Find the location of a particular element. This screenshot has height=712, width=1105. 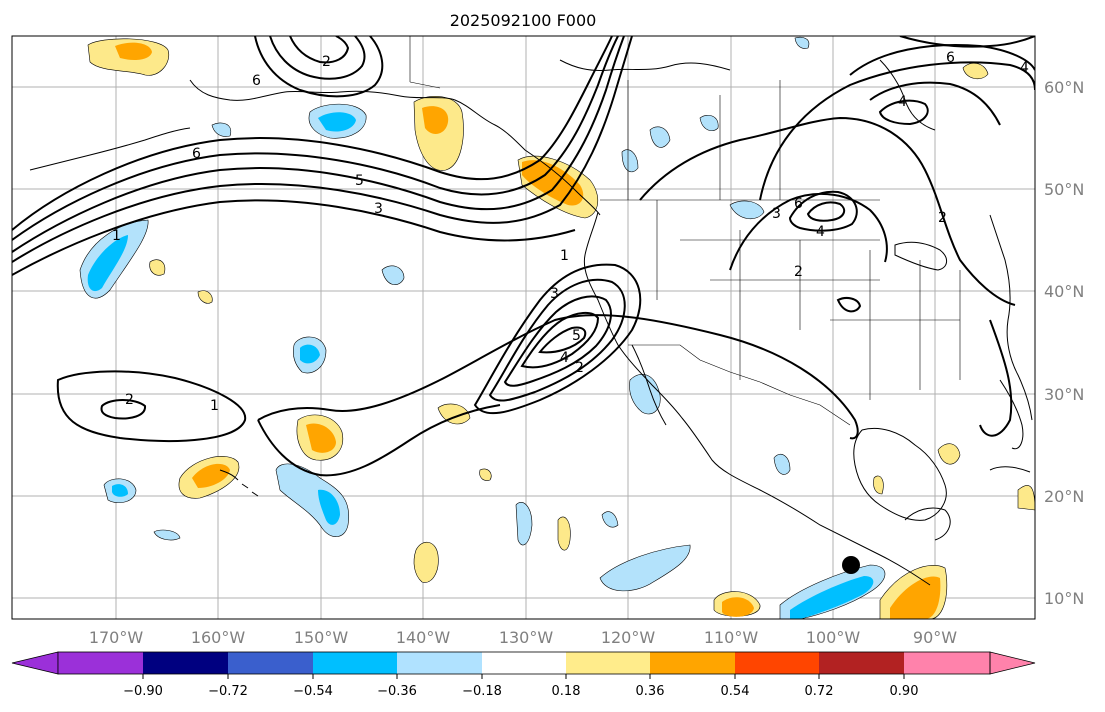

lon-label: 100°W is located at coordinates (833, 637).